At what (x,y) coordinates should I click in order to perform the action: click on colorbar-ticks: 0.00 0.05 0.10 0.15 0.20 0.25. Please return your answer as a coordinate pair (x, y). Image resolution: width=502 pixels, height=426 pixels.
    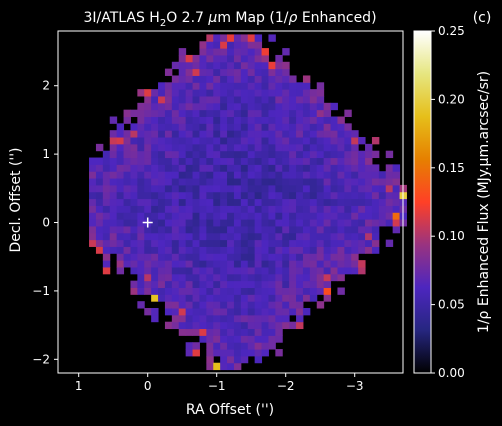
    Looking at the image, I should click on (448, 202).